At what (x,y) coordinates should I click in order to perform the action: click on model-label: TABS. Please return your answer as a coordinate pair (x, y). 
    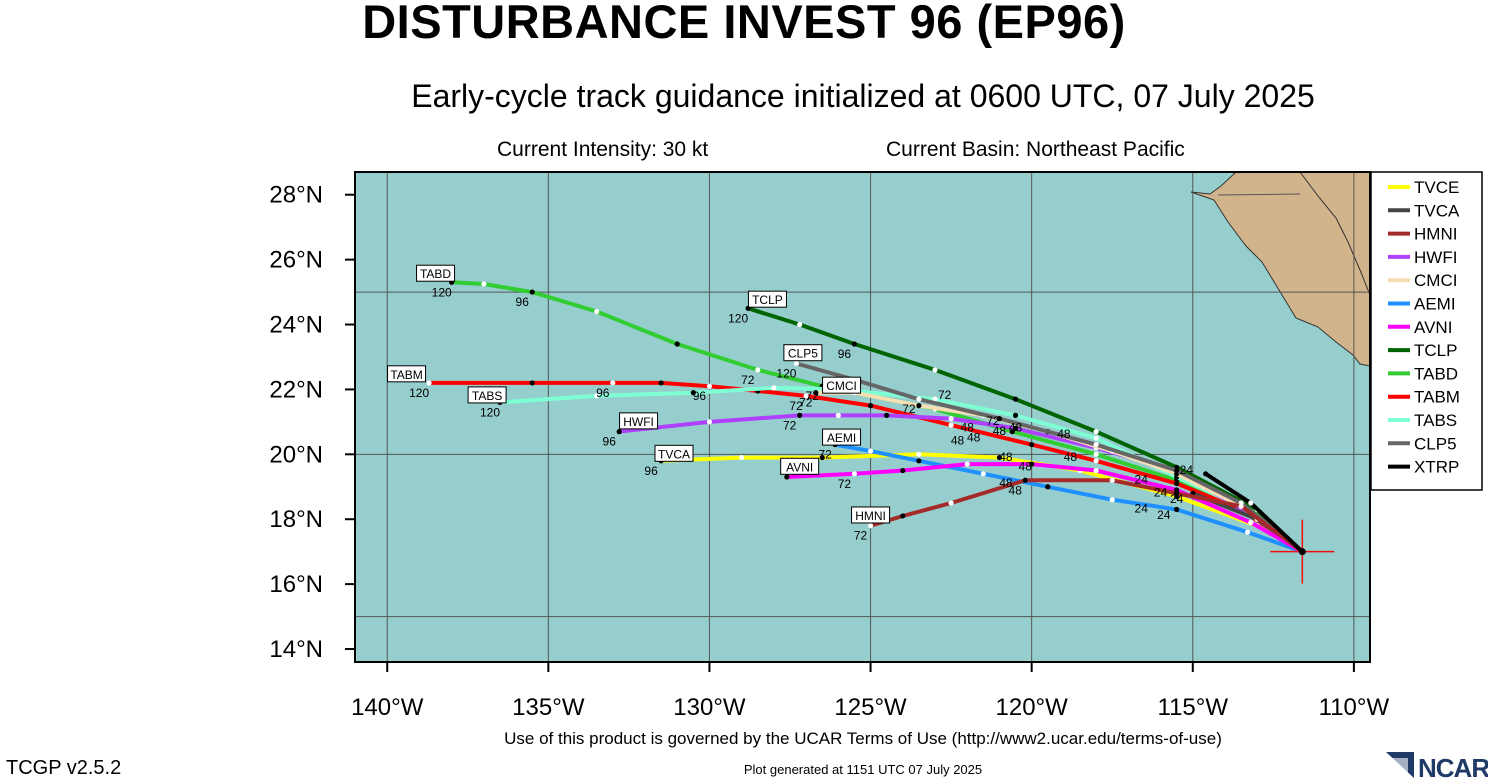
    Looking at the image, I should click on (487, 396).